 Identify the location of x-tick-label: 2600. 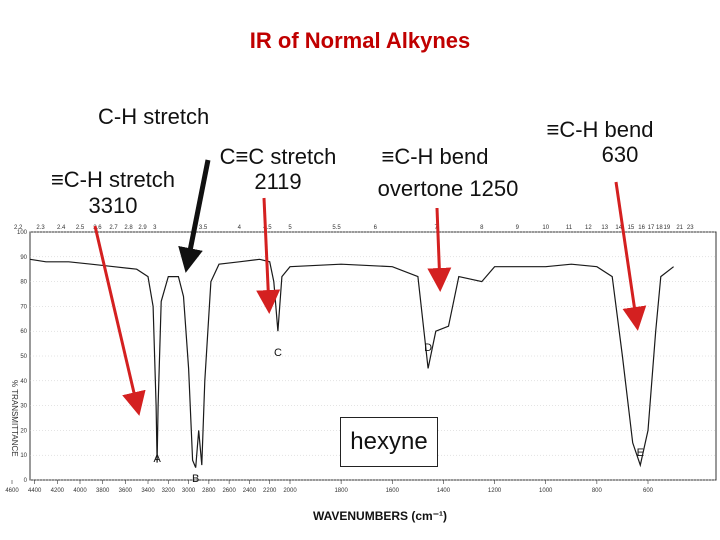
(229, 491).